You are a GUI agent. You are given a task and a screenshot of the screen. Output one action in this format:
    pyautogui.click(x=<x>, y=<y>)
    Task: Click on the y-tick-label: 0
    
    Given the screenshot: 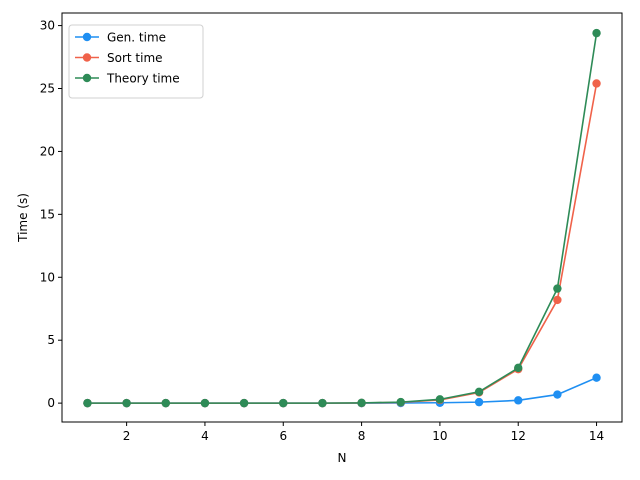 What is the action you would take?
    pyautogui.click(x=51, y=403)
    